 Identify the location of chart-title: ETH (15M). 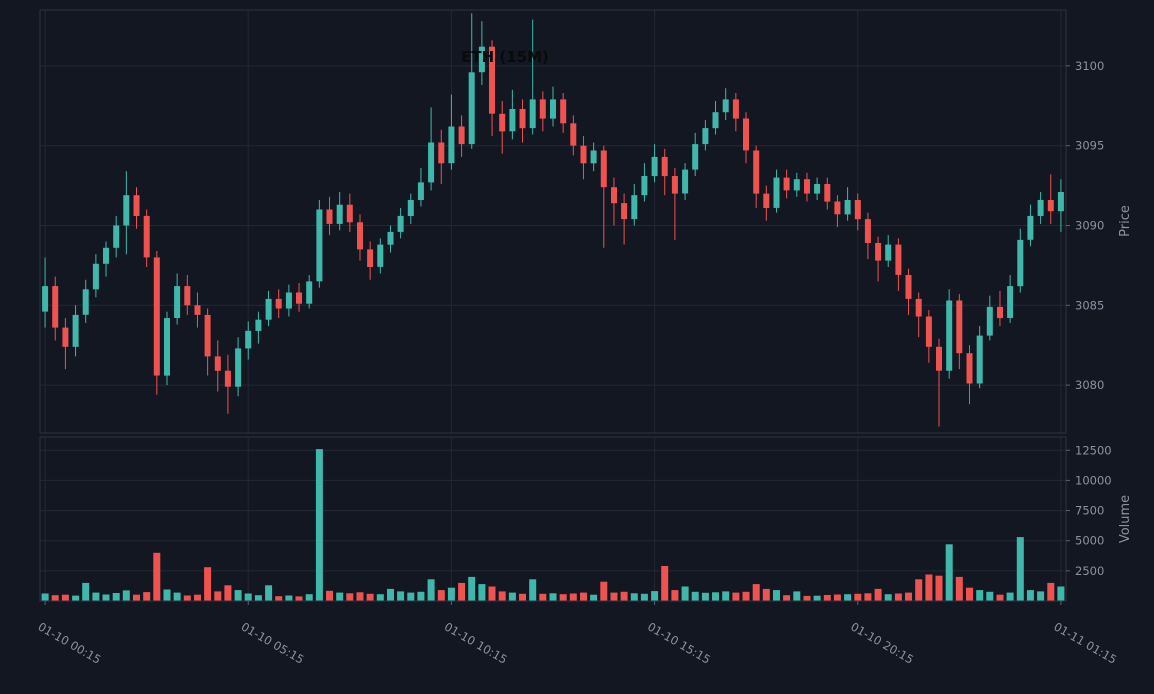
(505, 57).